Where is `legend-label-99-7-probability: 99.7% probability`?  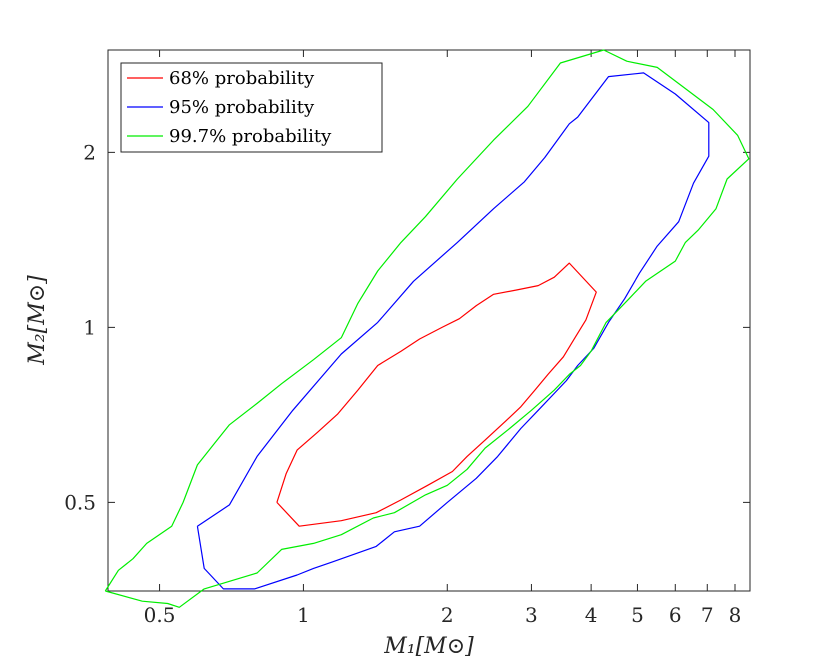
legend-label-99-7-probability: 99.7% probability is located at coordinates (250, 136).